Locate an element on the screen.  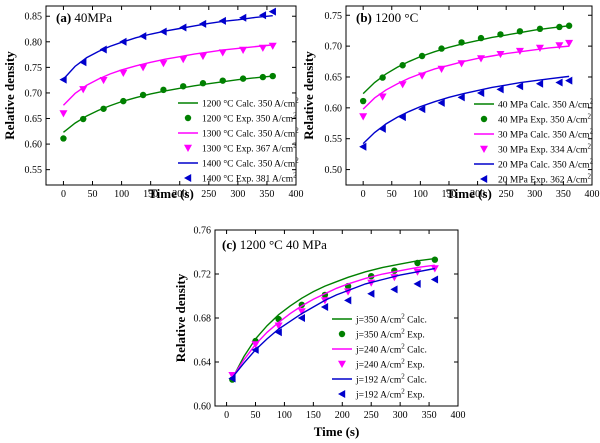
y-tick-label: 0.80 is located at coordinates (34, 42).